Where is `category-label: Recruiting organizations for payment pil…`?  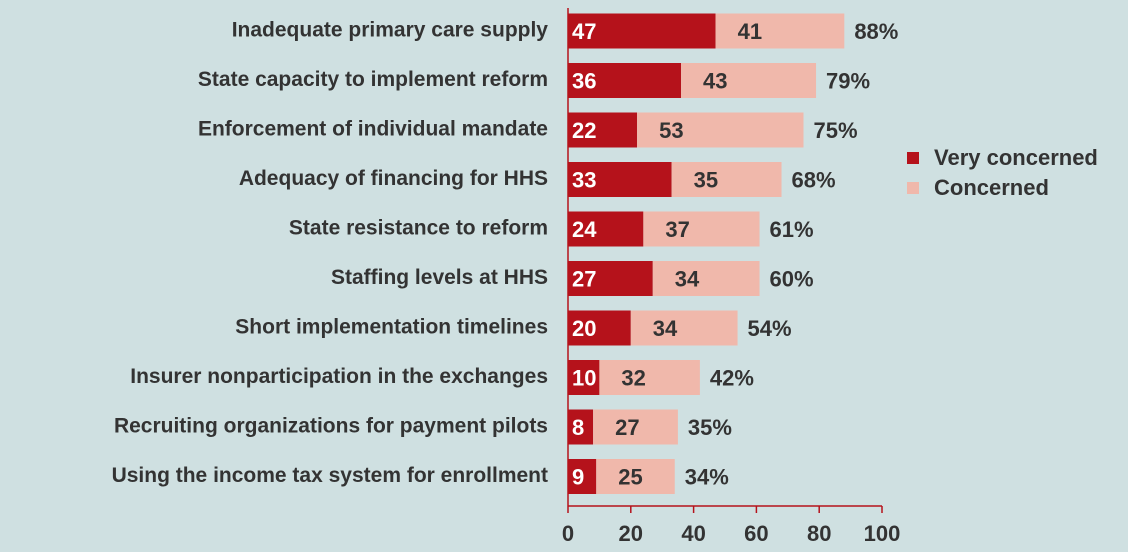 category-label: Recruiting organizations for payment pil… is located at coordinates (331, 426).